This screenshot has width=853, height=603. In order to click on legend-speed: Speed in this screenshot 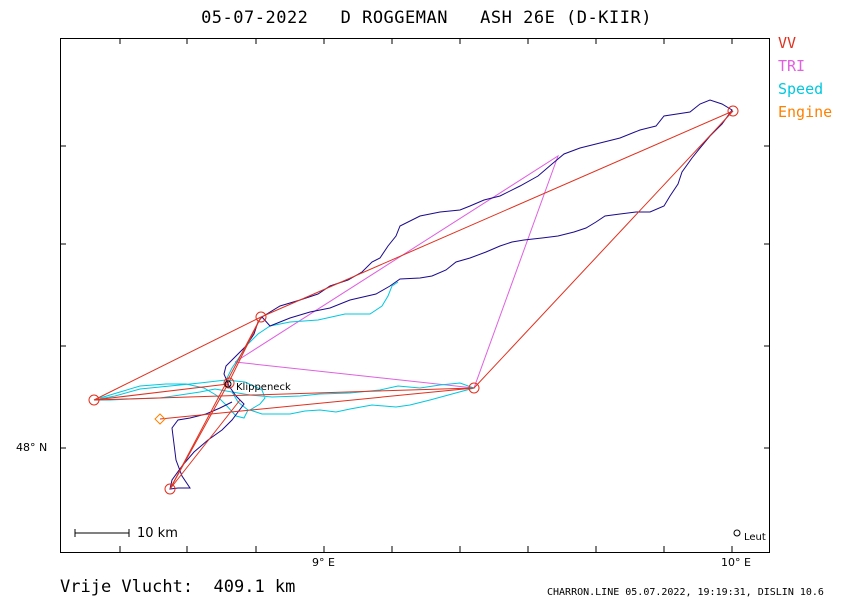, I will do `click(801, 89)`.